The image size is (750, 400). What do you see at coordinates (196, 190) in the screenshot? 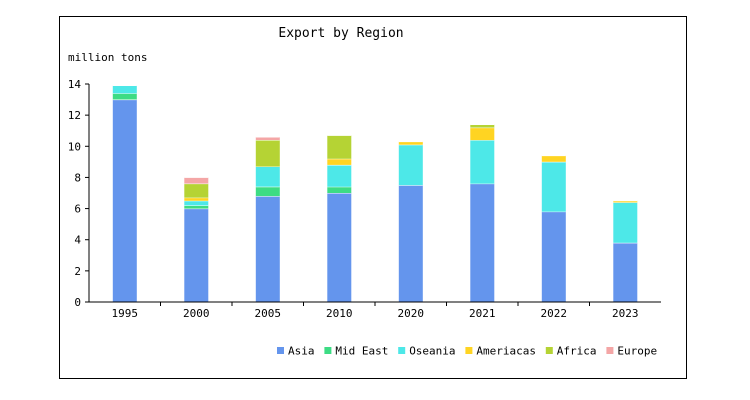
I see `bar-segment-africa-2000` at bounding box center [196, 190].